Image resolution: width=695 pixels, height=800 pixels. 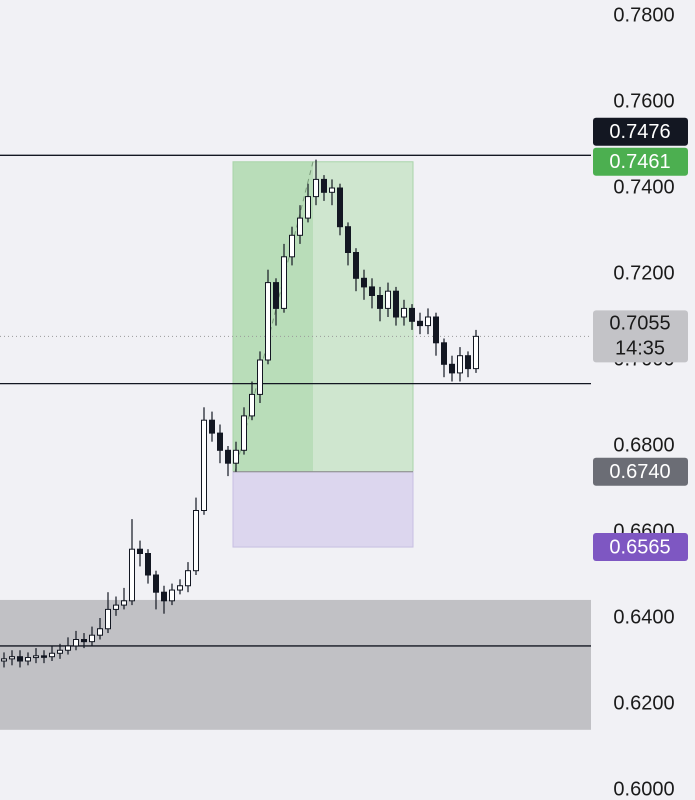 I want to click on y-tick-label: 0.7400, so click(x=643, y=187).